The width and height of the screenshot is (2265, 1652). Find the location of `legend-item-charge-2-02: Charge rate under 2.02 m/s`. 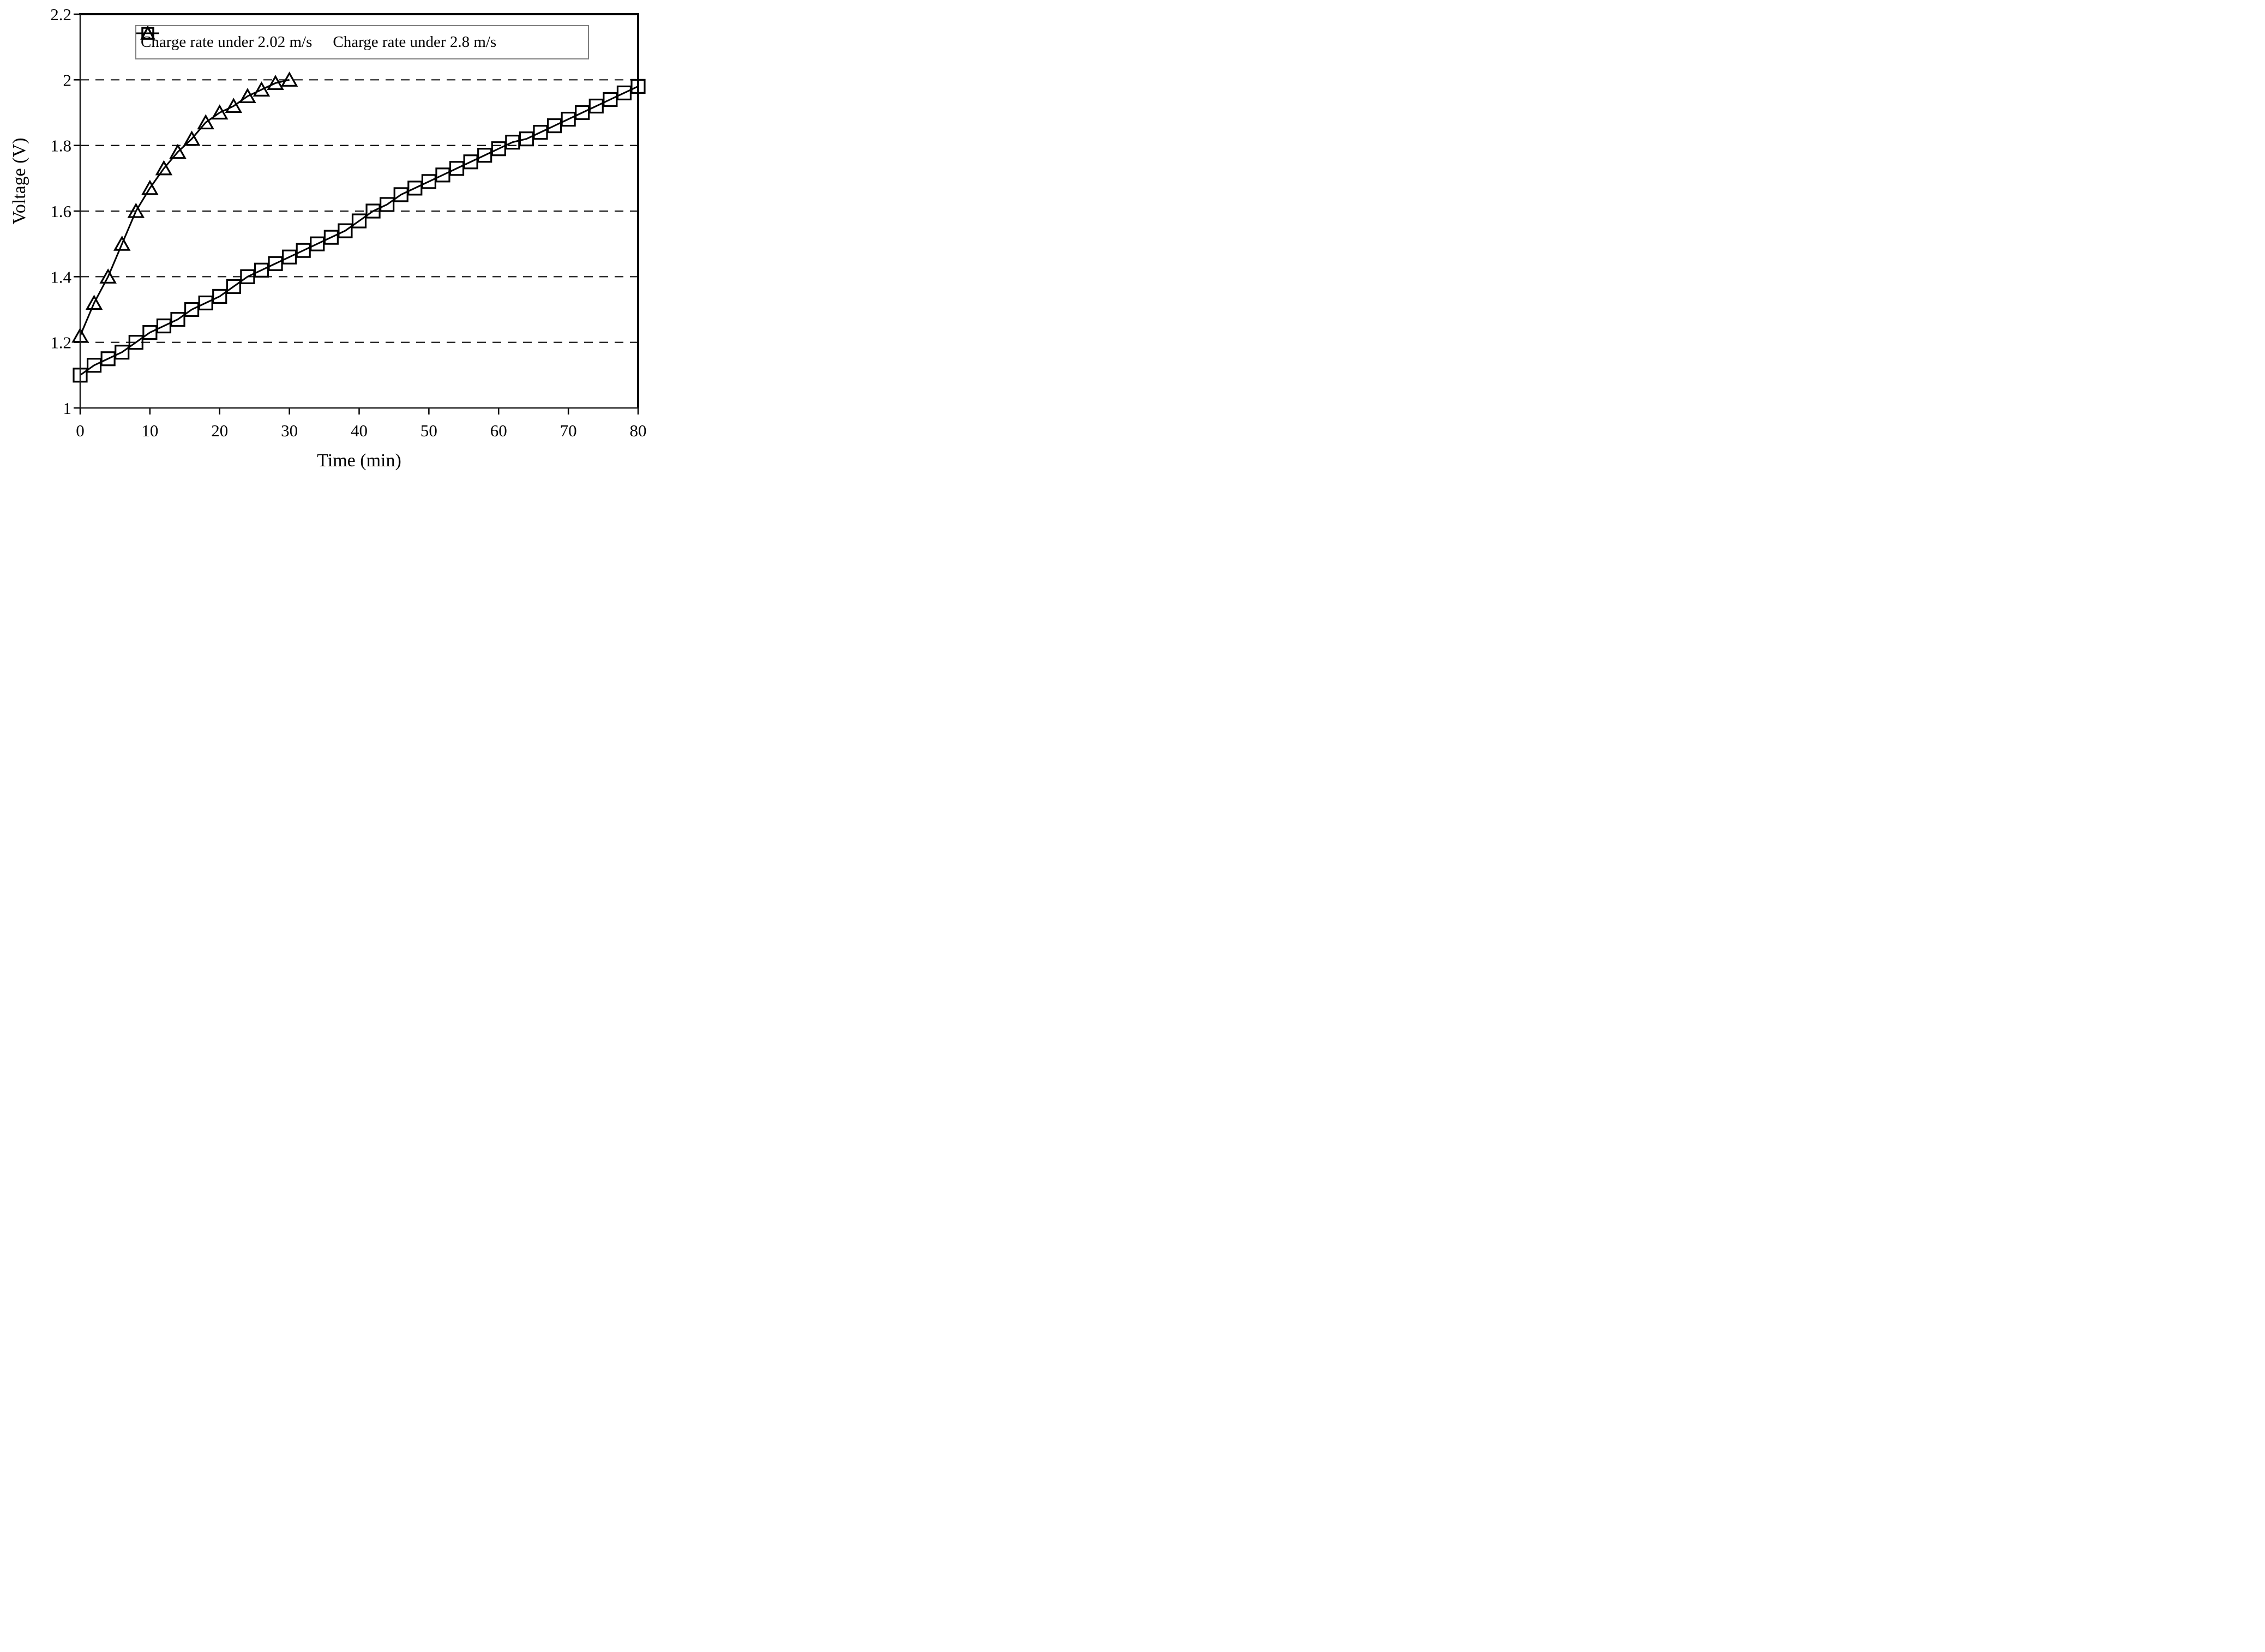

legend-item-charge-2-02: Charge rate under 2.02 m/s is located at coordinates (224, 39).